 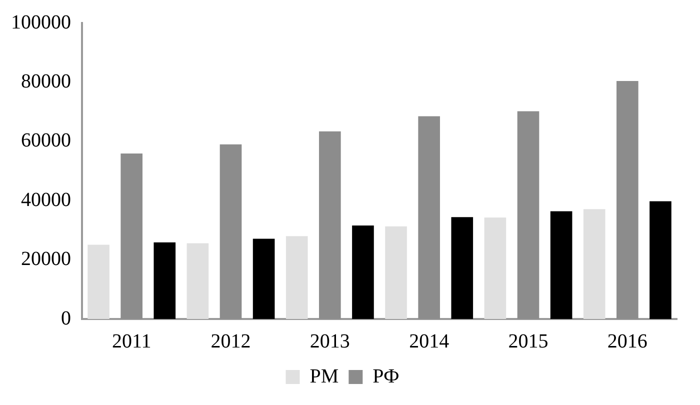 What do you see at coordinates (41, 22) in the screenshot?
I see `y-tick-label: 100000` at bounding box center [41, 22].